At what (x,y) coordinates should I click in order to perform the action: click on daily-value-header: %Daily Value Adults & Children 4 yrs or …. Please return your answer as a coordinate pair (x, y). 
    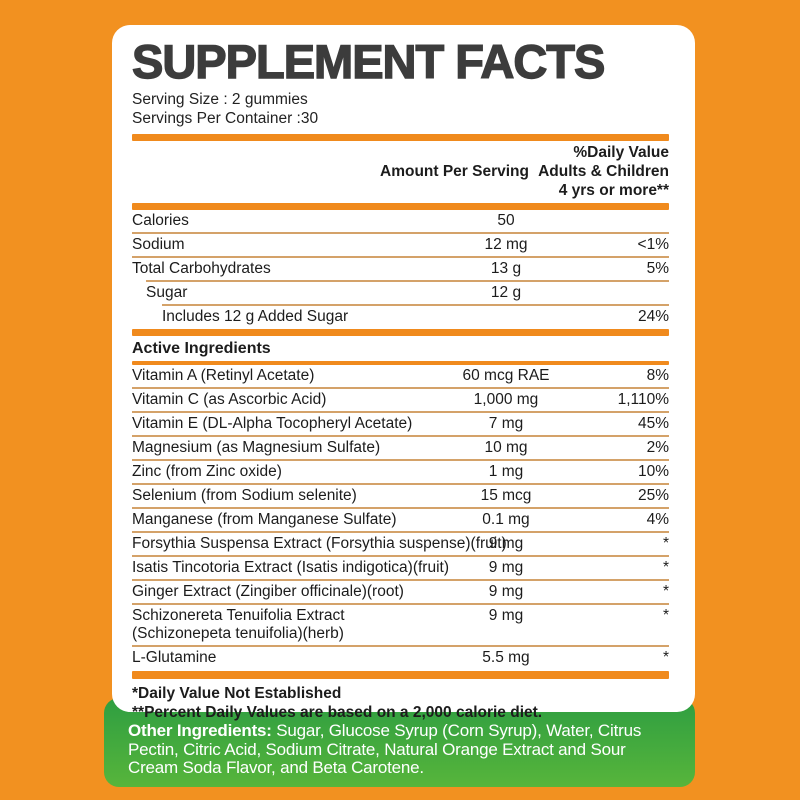
    Looking at the image, I should click on (599, 171).